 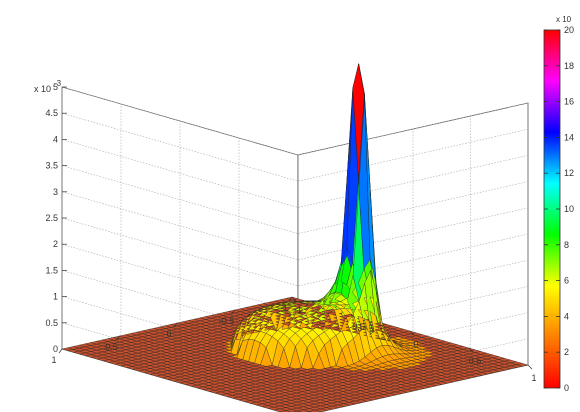 I want to click on colorbar-tick-label: 4, so click(x=566, y=316).